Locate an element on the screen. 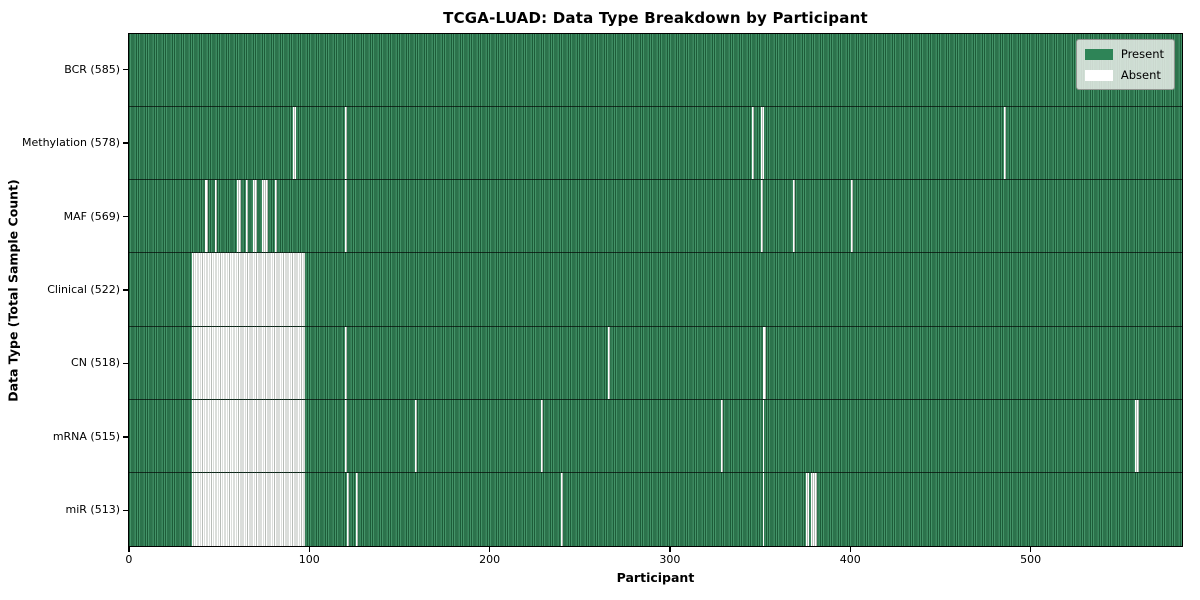  x-tick-label: 0 is located at coordinates (129, 559).